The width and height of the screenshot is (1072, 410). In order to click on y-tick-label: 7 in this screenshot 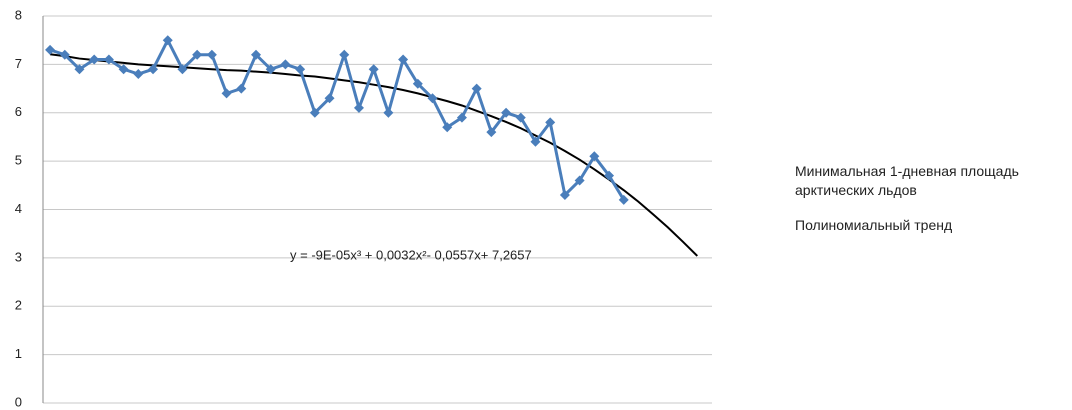, I will do `click(18, 63)`.